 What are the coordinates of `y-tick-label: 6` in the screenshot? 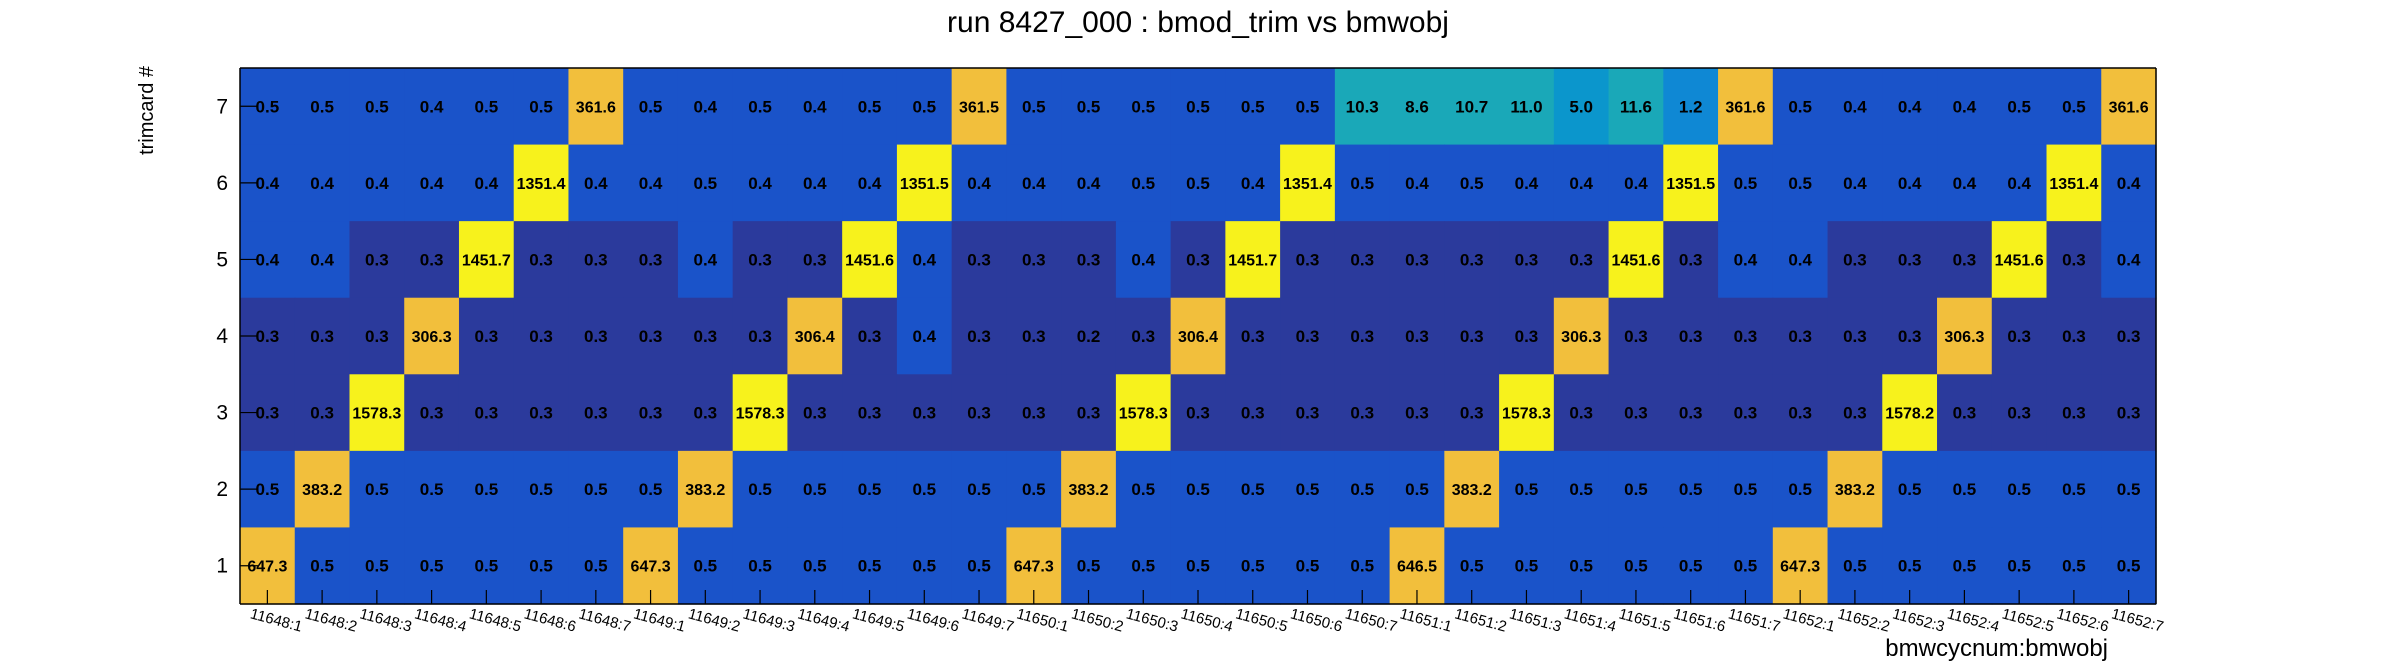 It's located at (222, 183).